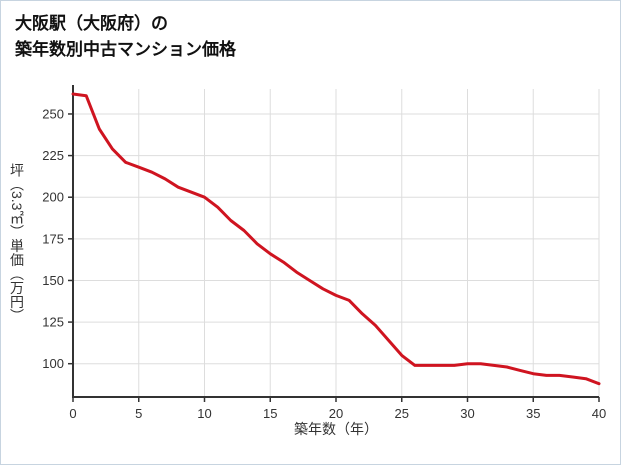 The image size is (621, 465). I want to click on x-tick-label: 0, so click(72, 413).